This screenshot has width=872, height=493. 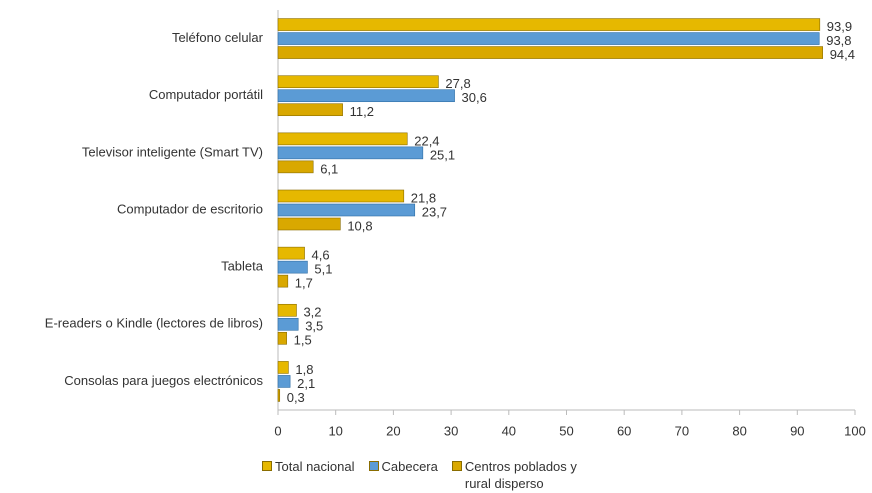 I want to click on x-tick-label: 20, so click(x=393, y=430).